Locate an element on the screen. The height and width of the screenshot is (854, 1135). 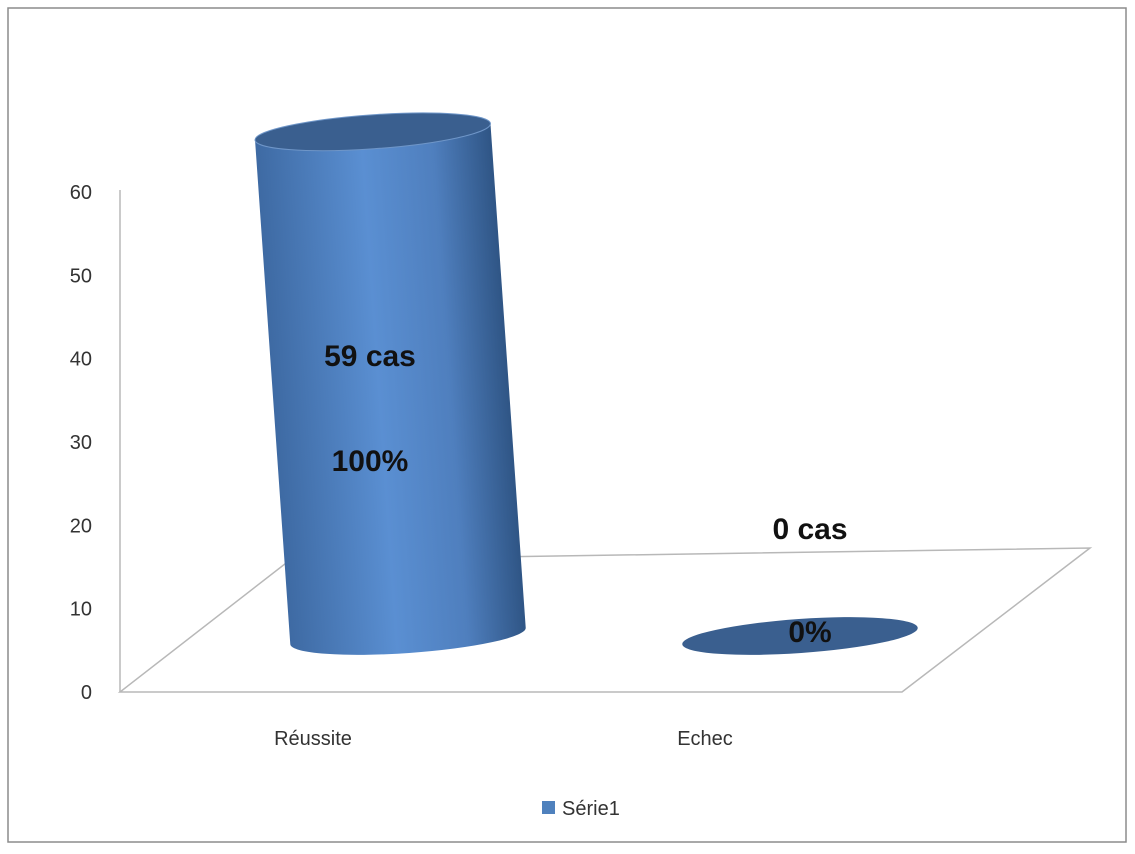
data-label-count: 59 cas is located at coordinates (370, 356).